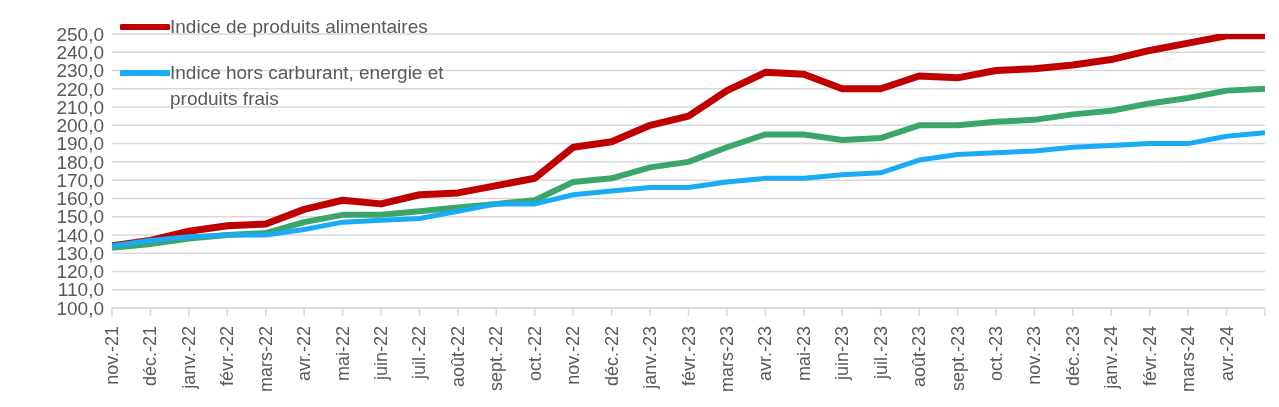 The width and height of the screenshot is (1279, 407). Describe the element at coordinates (803, 354) in the screenshot. I see `x-tick-label: mai-23` at that location.